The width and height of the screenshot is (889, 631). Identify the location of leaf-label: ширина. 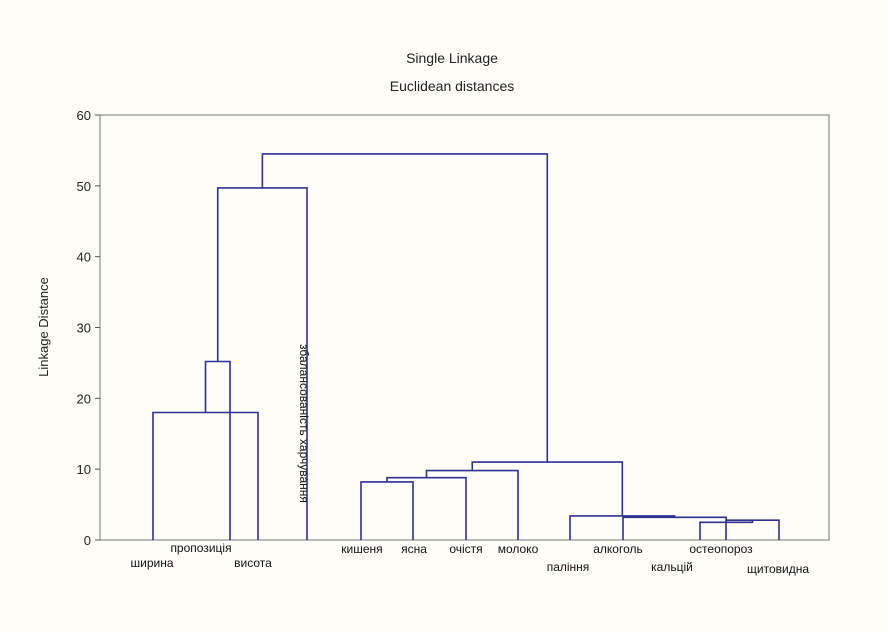
(151, 563).